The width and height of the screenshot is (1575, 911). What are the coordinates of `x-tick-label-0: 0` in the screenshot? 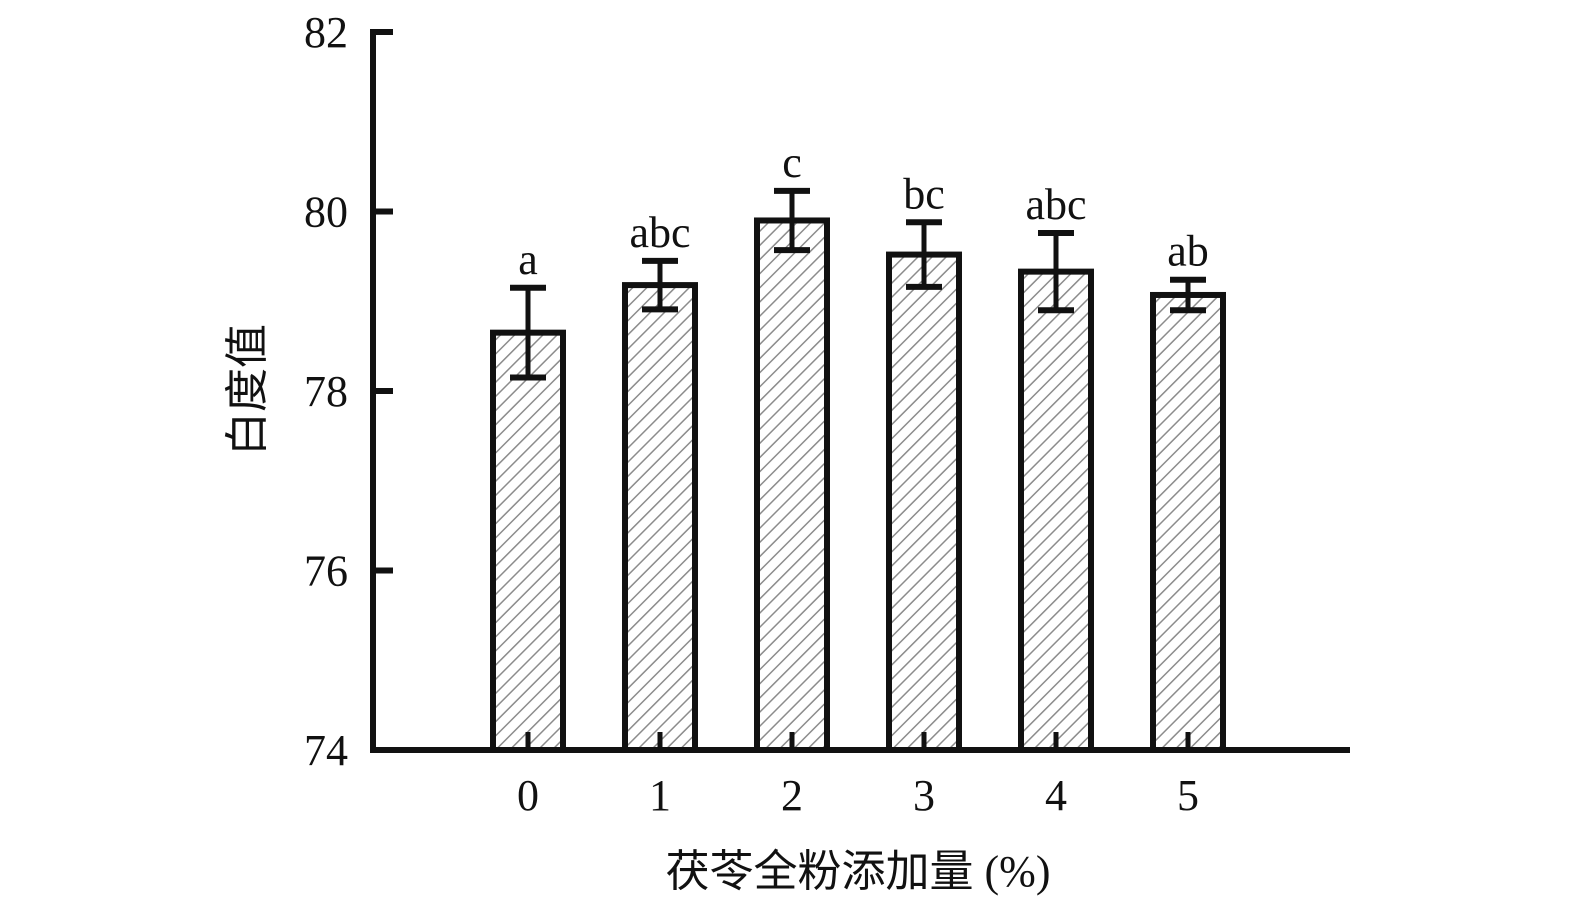 It's located at (528, 795).